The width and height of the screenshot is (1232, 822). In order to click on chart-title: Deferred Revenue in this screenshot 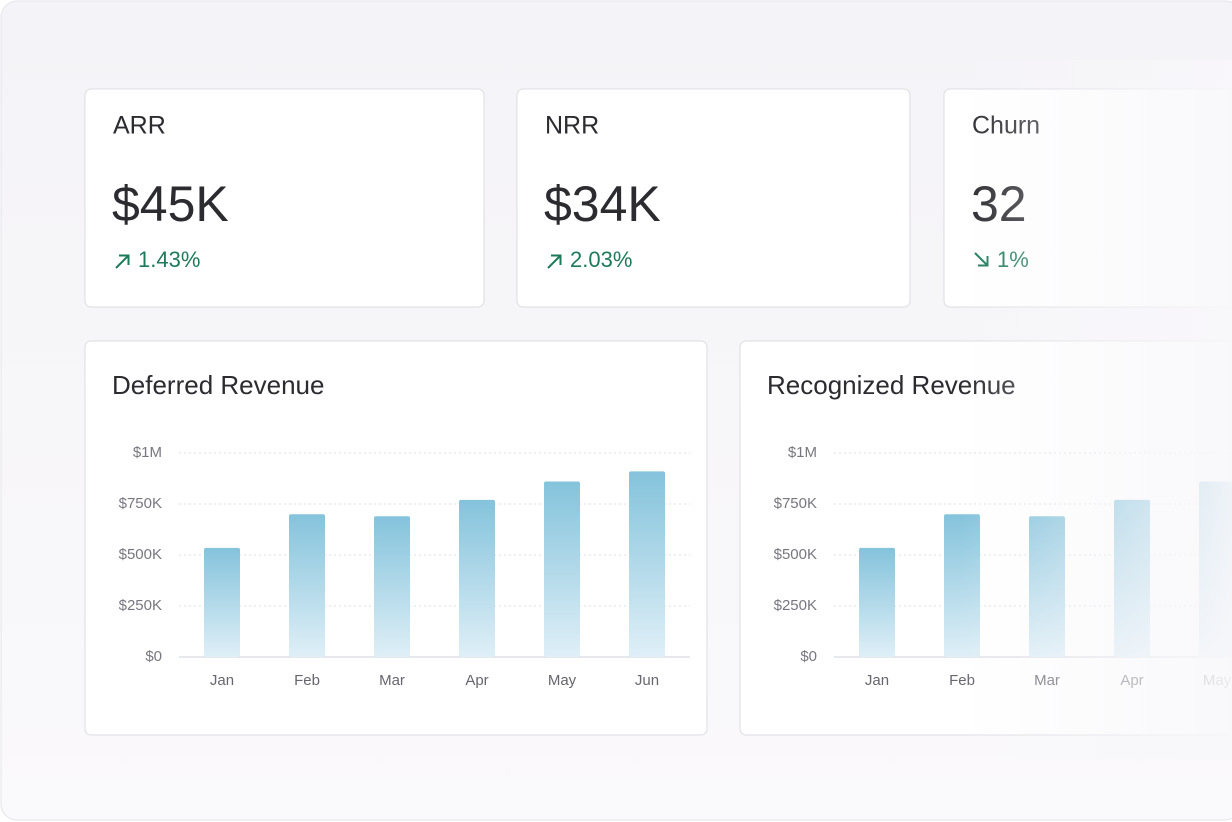, I will do `click(218, 385)`.